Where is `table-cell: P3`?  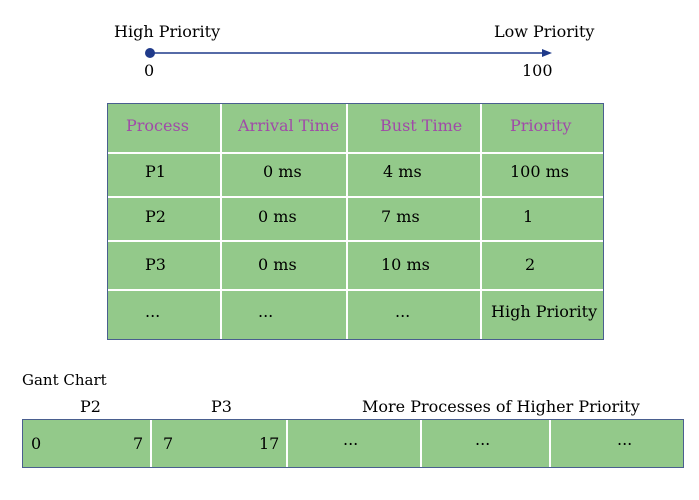
table-cell: P3 is located at coordinates (155, 264).